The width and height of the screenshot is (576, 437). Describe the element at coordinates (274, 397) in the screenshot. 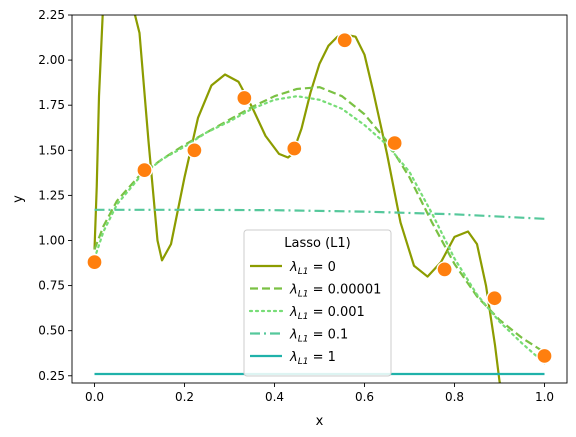

I see `x-tick-label-2: 0.4` at that location.